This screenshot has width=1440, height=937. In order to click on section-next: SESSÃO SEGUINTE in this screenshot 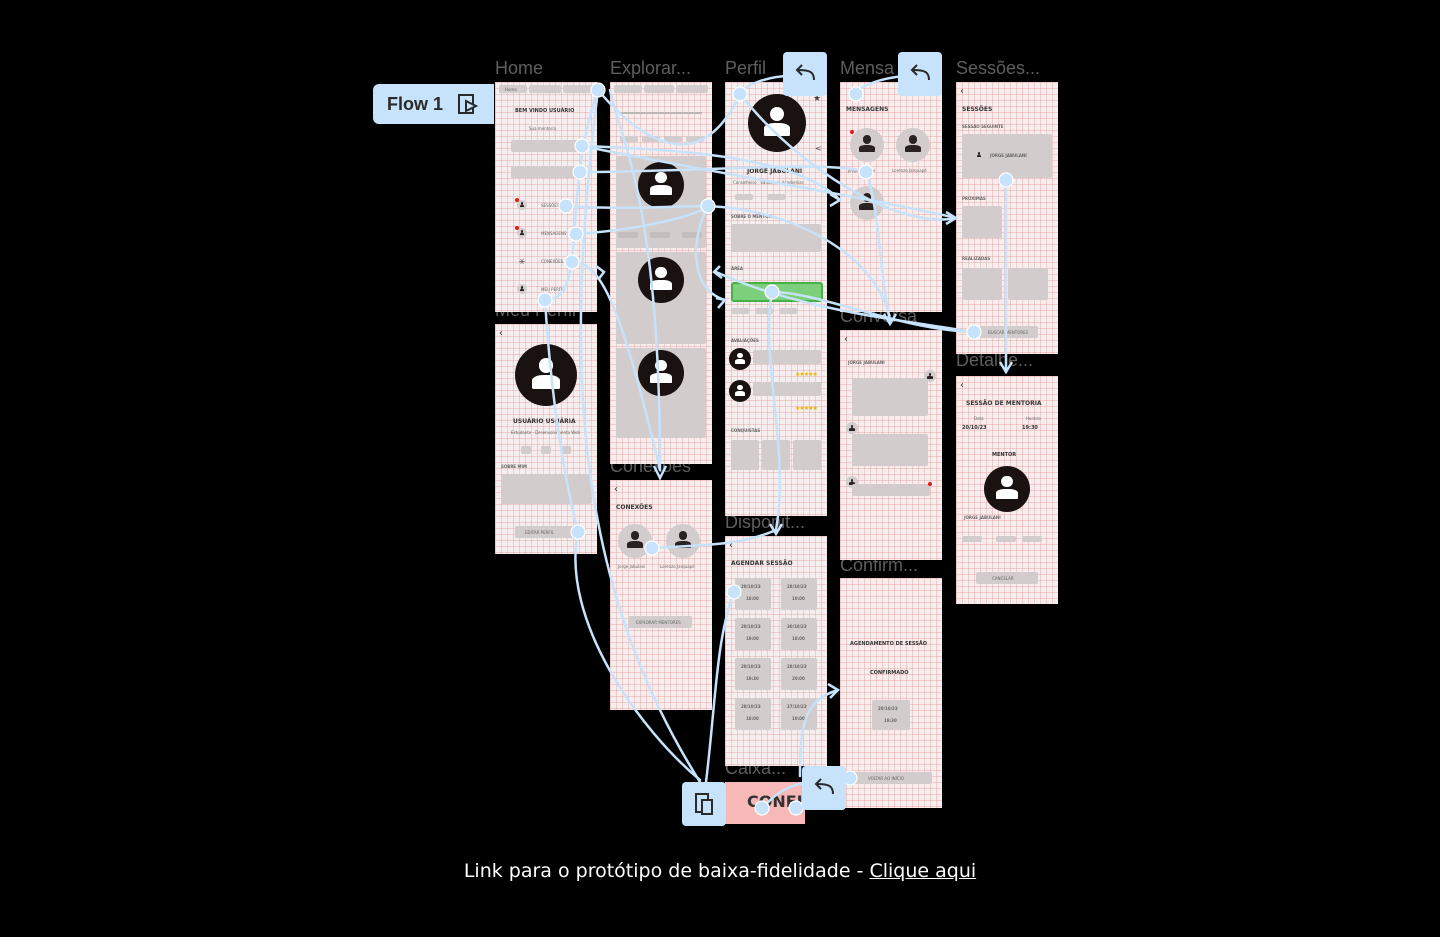, I will do `click(983, 126)`.